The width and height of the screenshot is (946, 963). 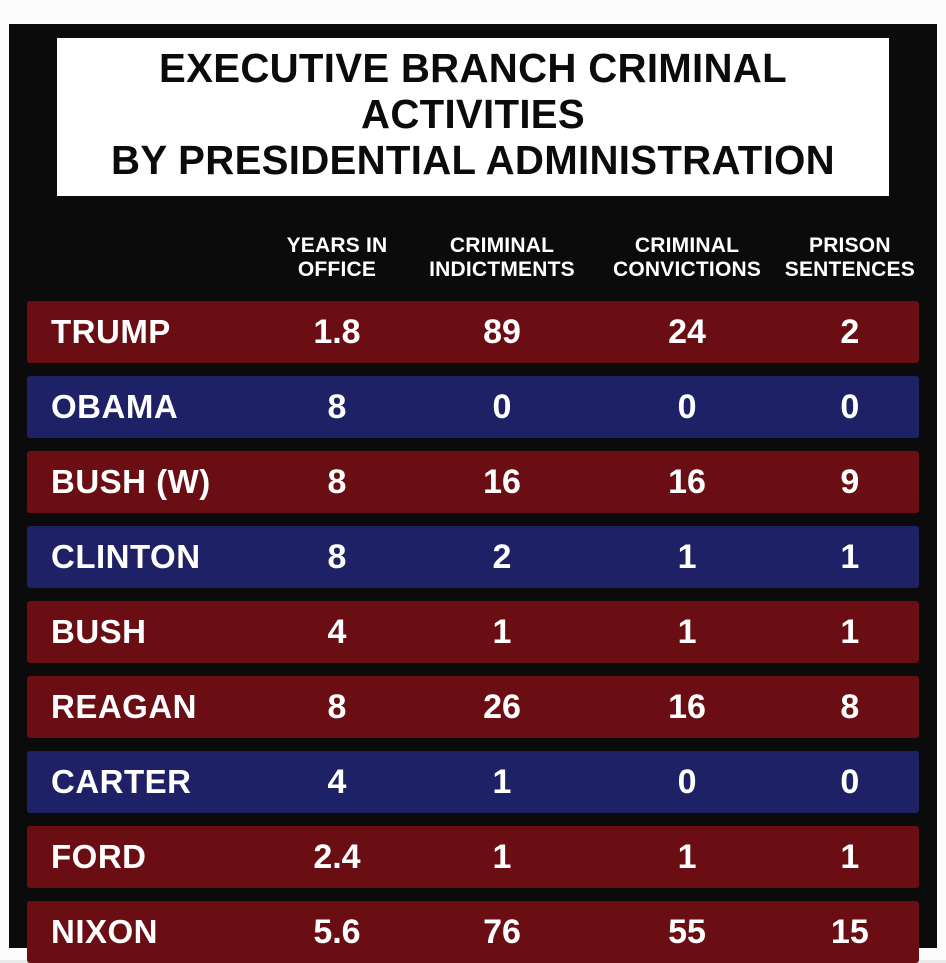 I want to click on president-name: BUSH (W), so click(x=131, y=482).